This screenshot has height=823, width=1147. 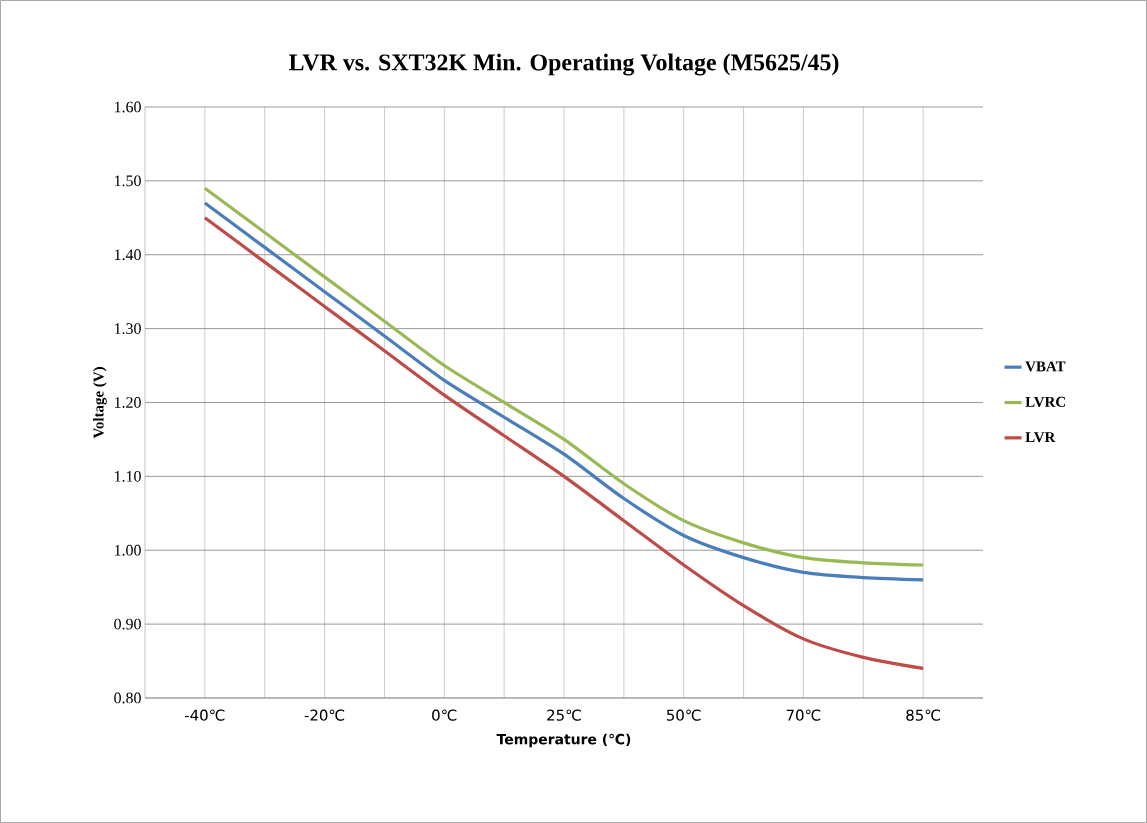 I want to click on legend-label: LVRC, so click(x=1045, y=401).